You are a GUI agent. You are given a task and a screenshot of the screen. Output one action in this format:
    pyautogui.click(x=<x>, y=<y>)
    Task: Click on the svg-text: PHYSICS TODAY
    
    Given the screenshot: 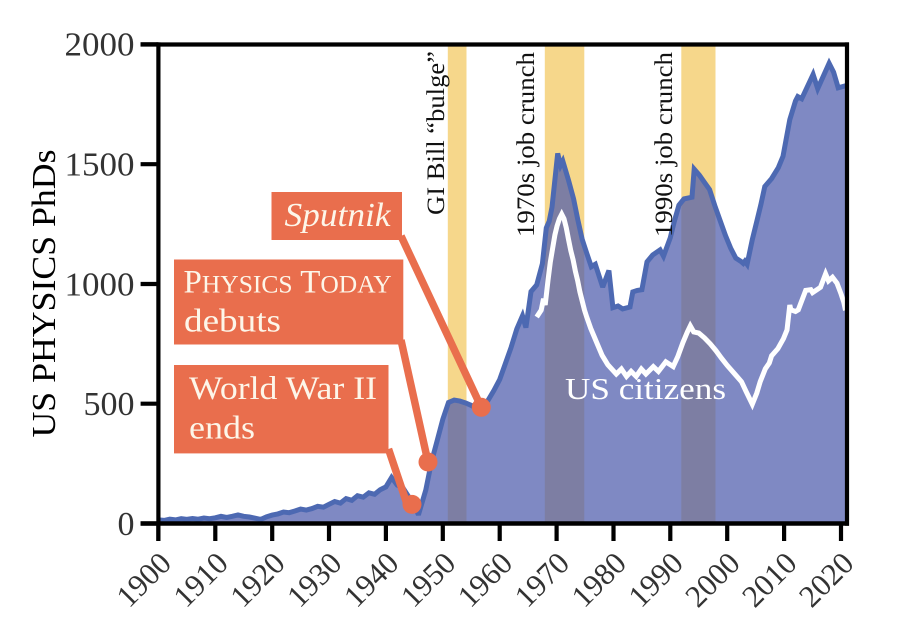 What is the action you would take?
    pyautogui.click(x=288, y=283)
    